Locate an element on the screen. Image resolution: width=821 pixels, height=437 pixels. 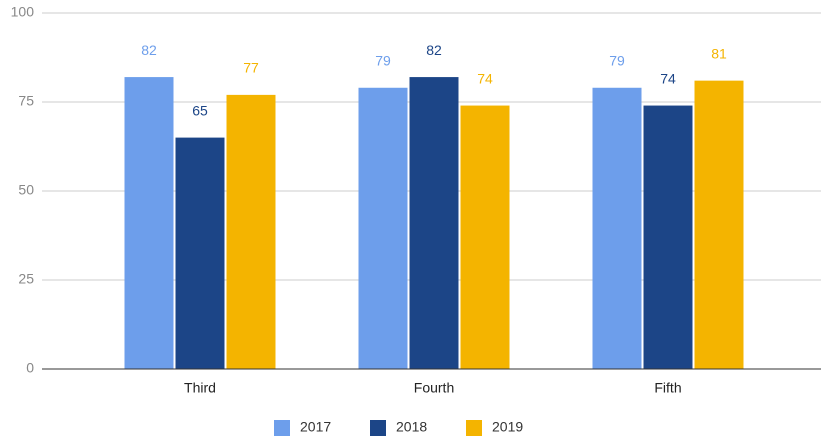
y-tick-label: 100 is located at coordinates (23, 12).